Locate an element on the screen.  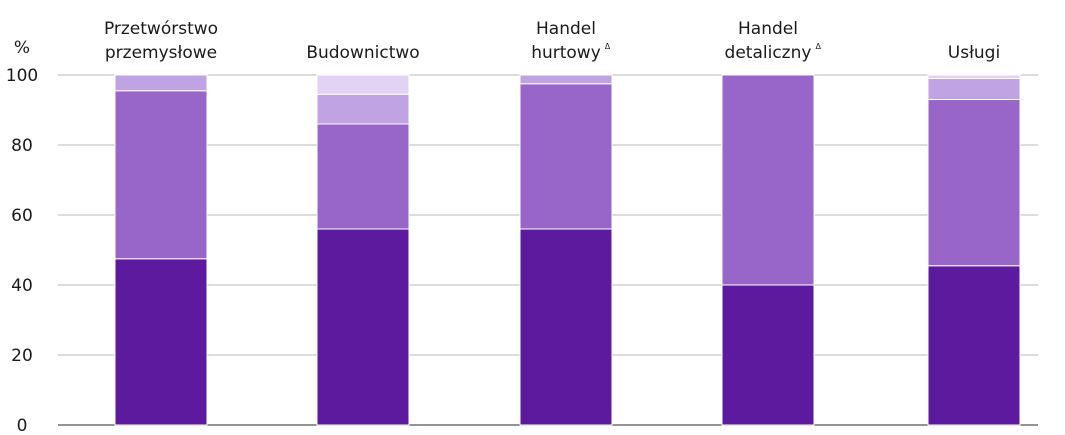
y-tick-label: 20 is located at coordinates (22, 356).